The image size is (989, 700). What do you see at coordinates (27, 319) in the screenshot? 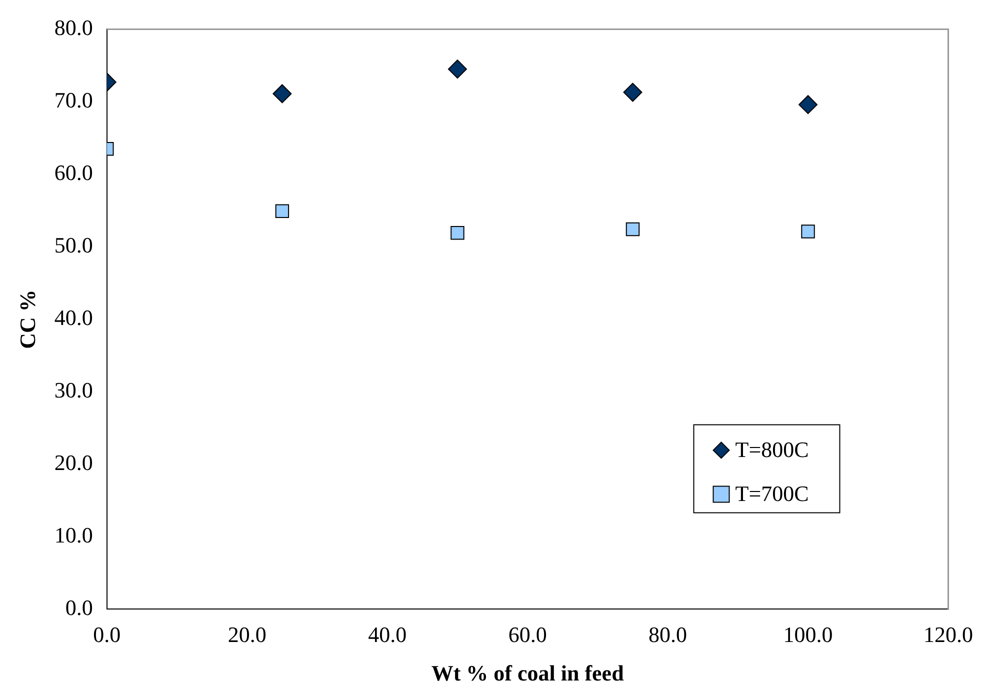
I see `y-axis-title: CC %` at bounding box center [27, 319].